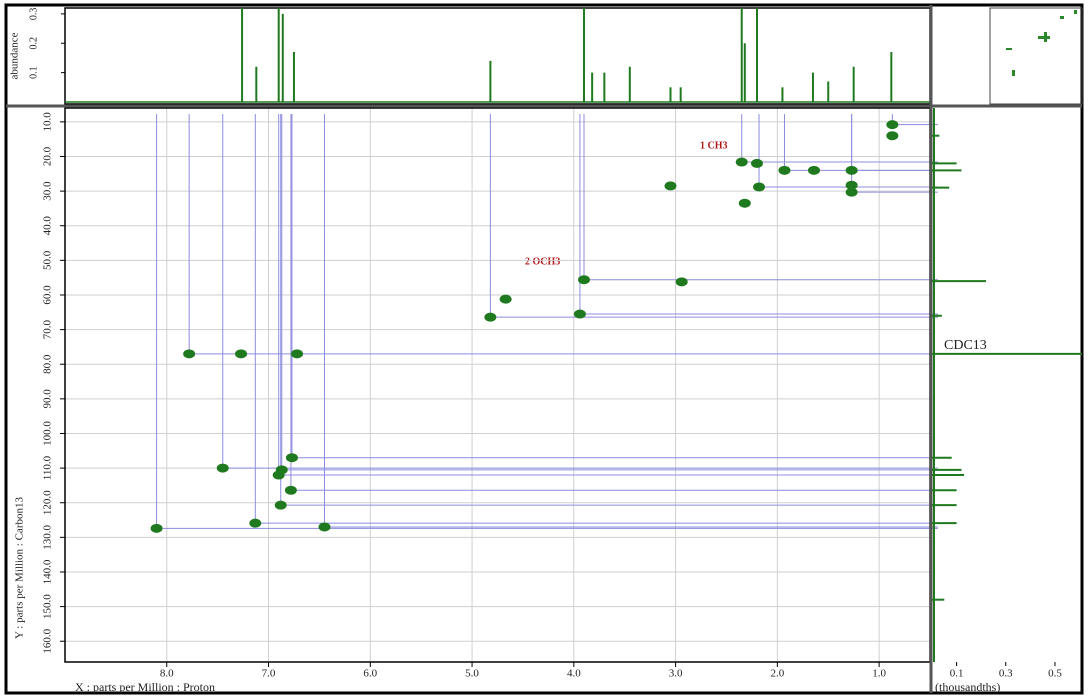 This screenshot has width=1088, height=697. I want to click on x2-axis-label: (thousandths), so click(967, 687).